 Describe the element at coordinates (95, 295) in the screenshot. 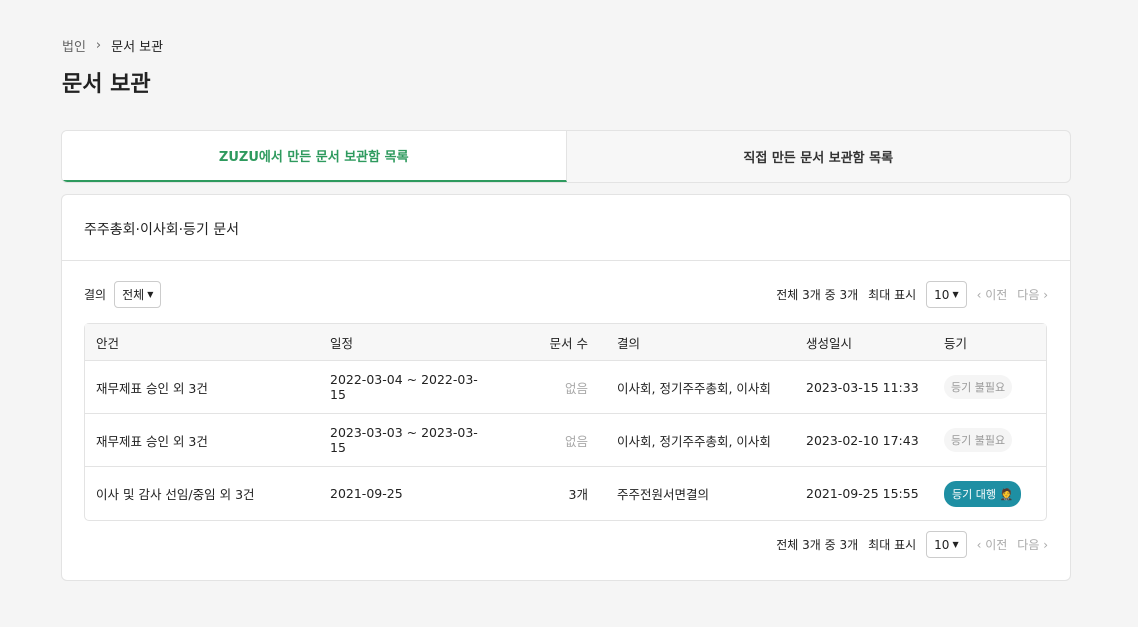

I see `filter-label: 결의` at that location.